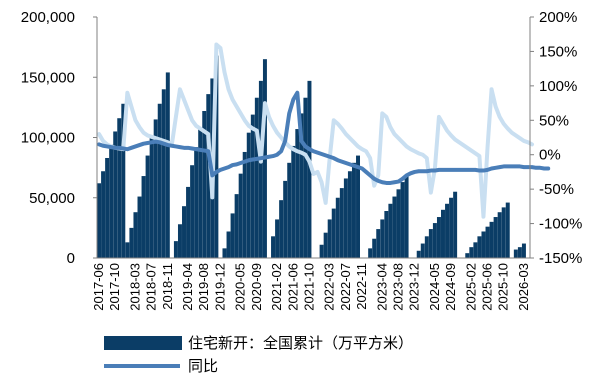  What do you see at coordinates (555, 138) in the screenshot?
I see `right-y-axis: -150% -100% -50% 0% 50% 100% 150% 200%` at bounding box center [555, 138].